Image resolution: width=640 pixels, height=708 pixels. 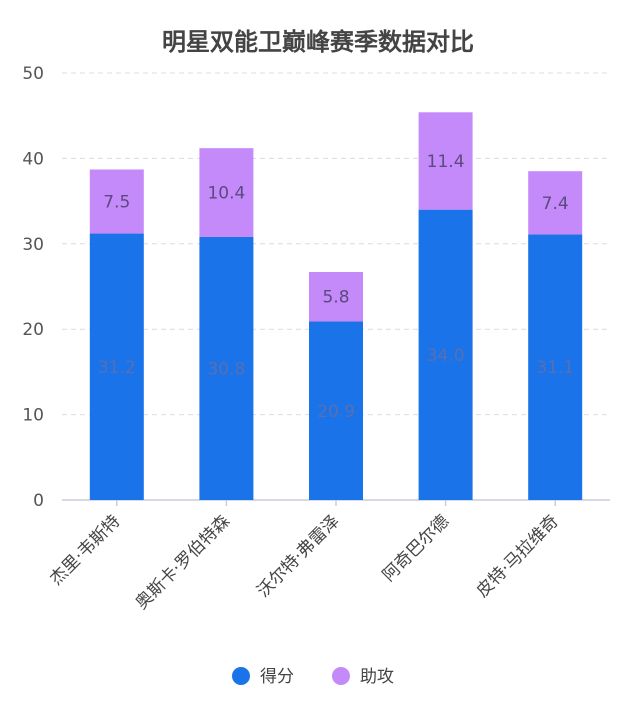 I want to click on data-label: 30.8, so click(x=226, y=369).